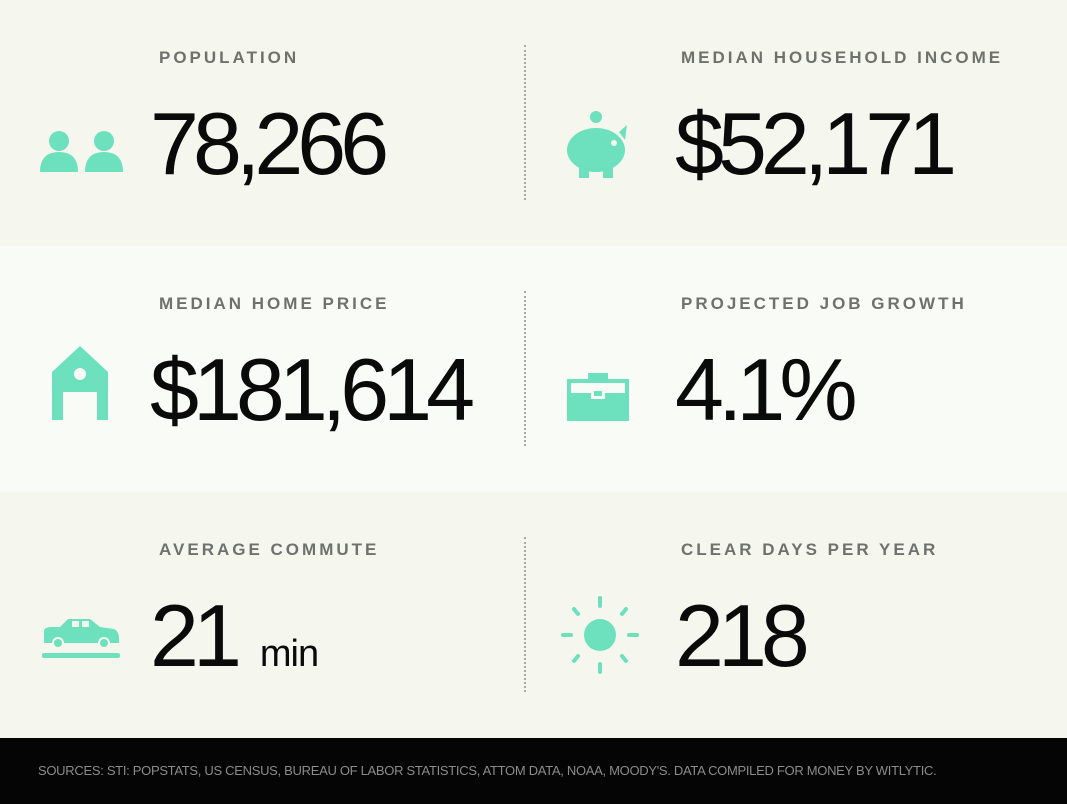  I want to click on people-icon, so click(81, 151).